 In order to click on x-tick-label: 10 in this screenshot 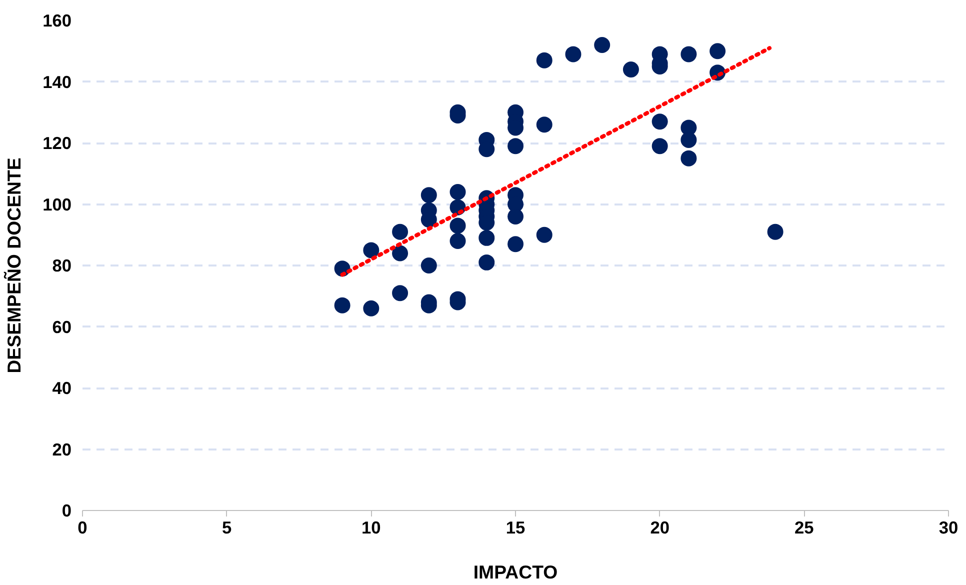, I will do `click(371, 528)`.